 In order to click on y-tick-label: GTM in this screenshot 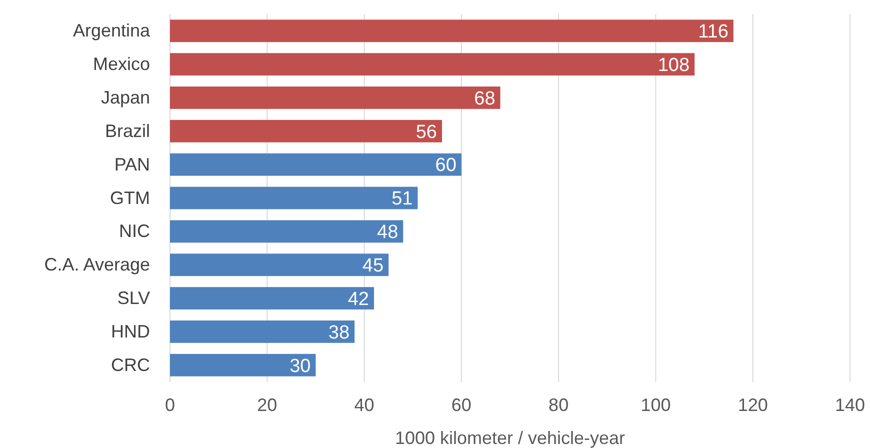, I will do `click(130, 198)`.